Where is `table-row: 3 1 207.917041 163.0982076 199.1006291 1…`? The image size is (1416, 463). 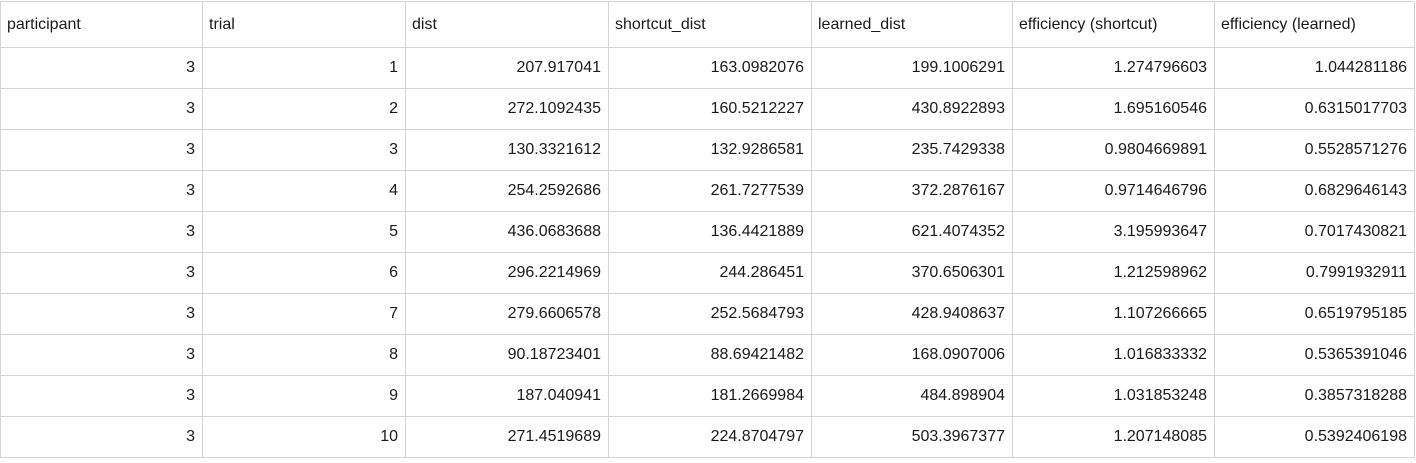 table-row: 3 1 207.917041 163.0982076 199.1006291 1… is located at coordinates (707, 68).